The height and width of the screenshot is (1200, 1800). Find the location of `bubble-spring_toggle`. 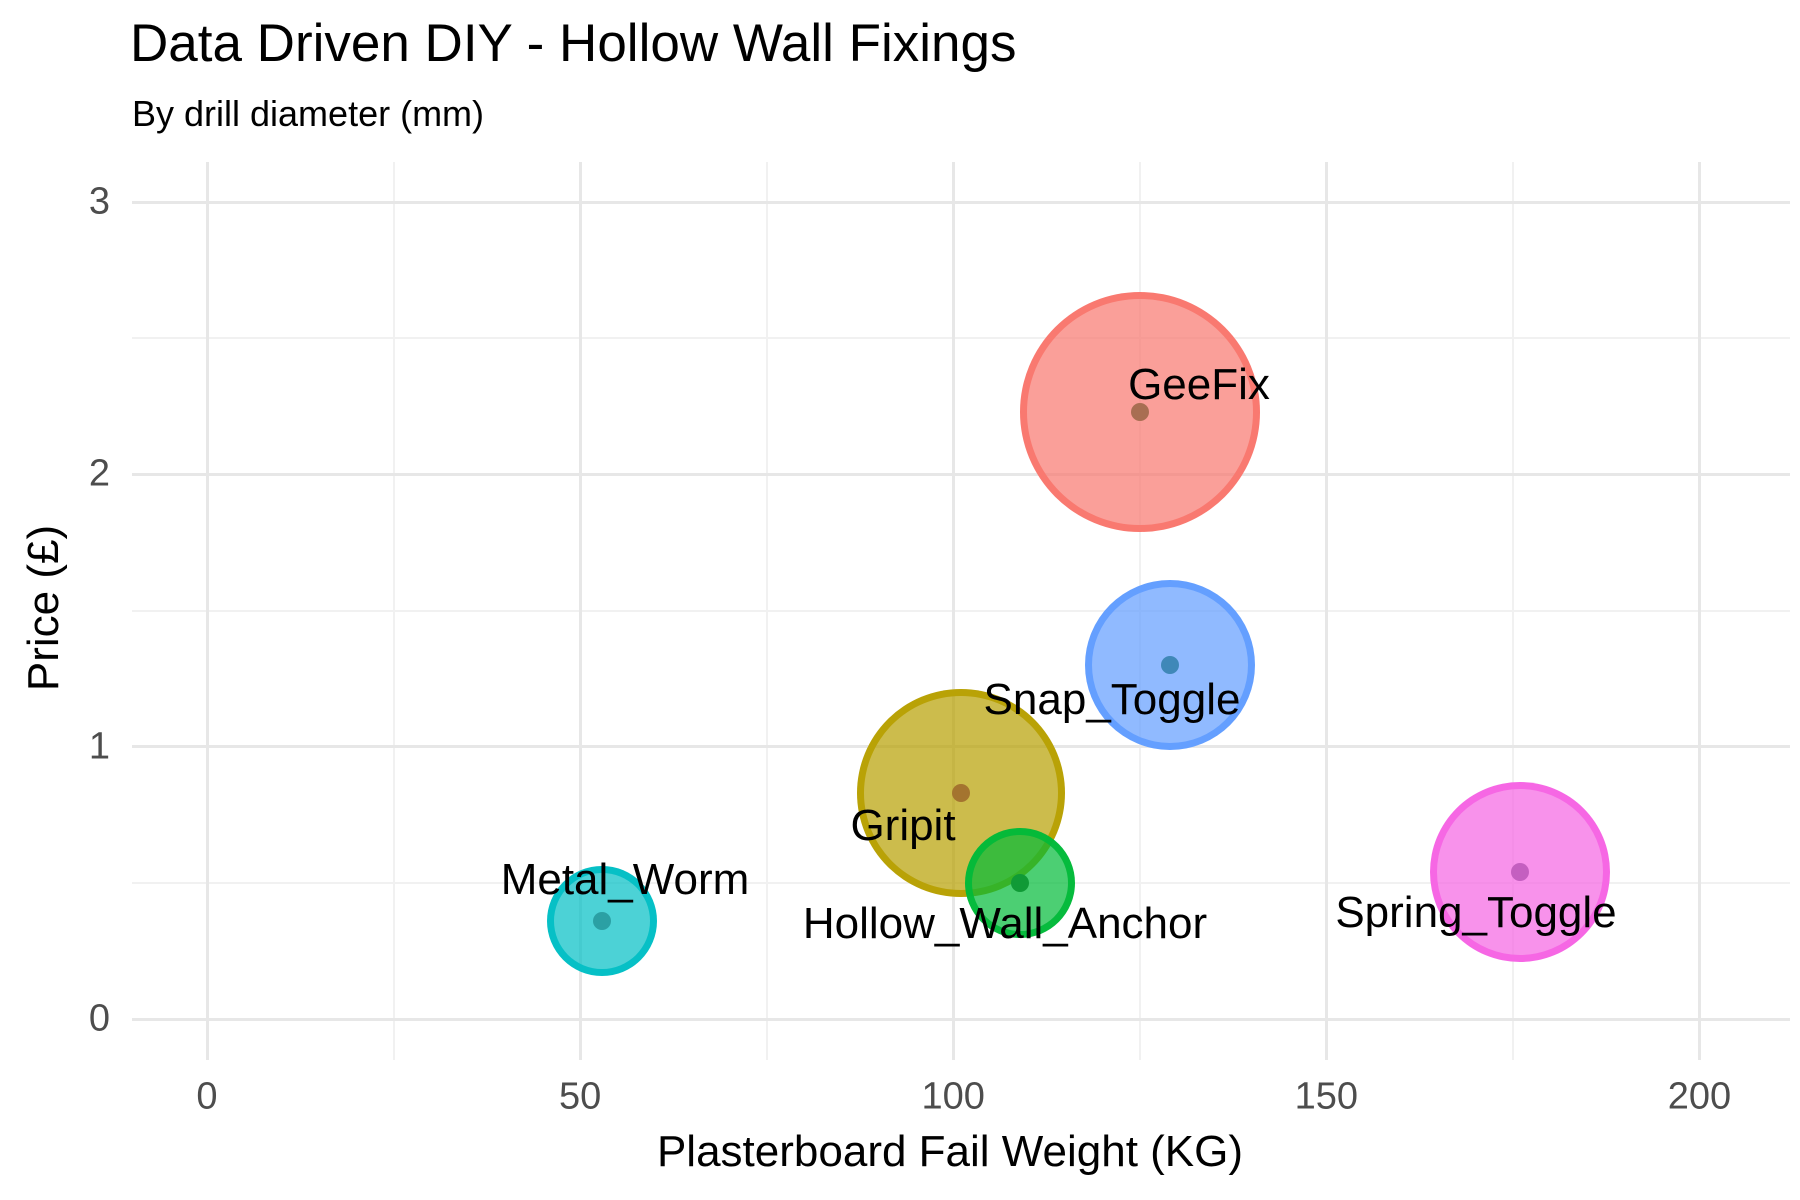

bubble-spring_toggle is located at coordinates (1520, 871).